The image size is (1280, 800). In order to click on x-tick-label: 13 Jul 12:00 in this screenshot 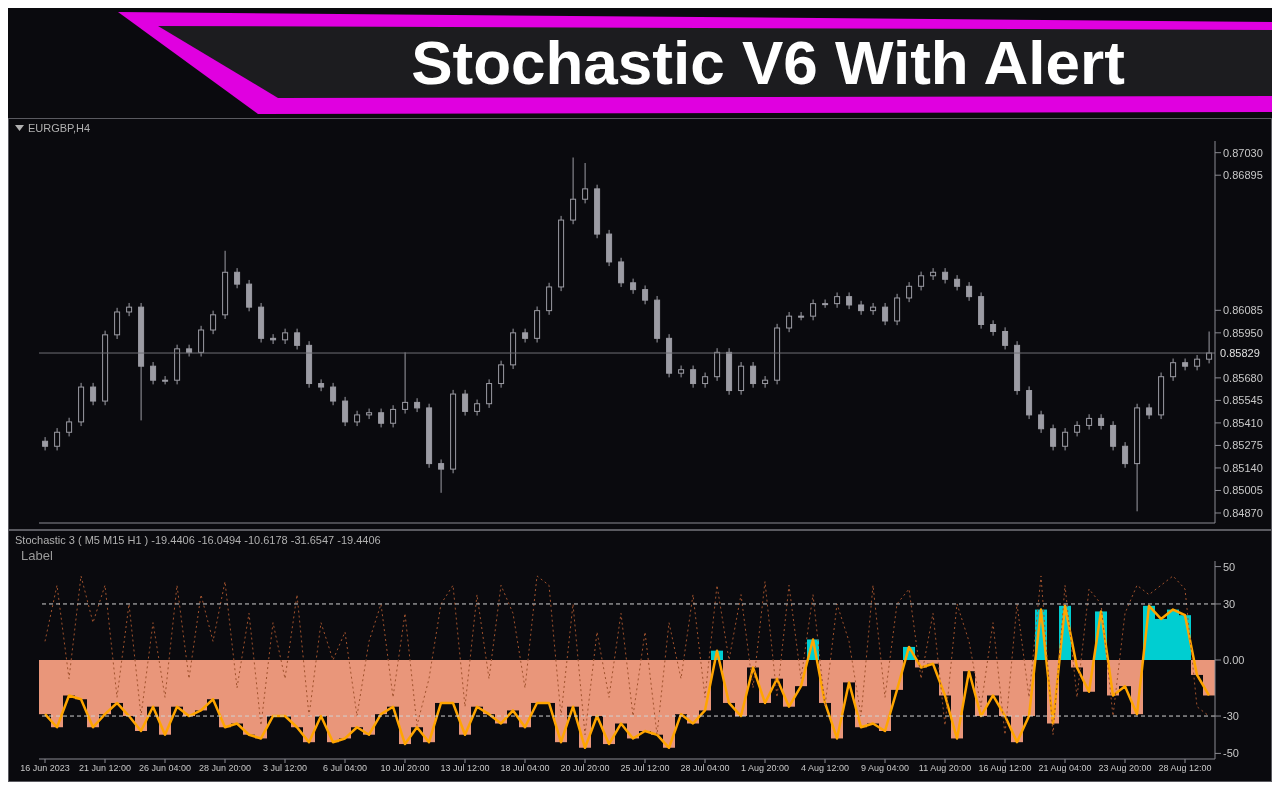, I will do `click(465, 768)`.